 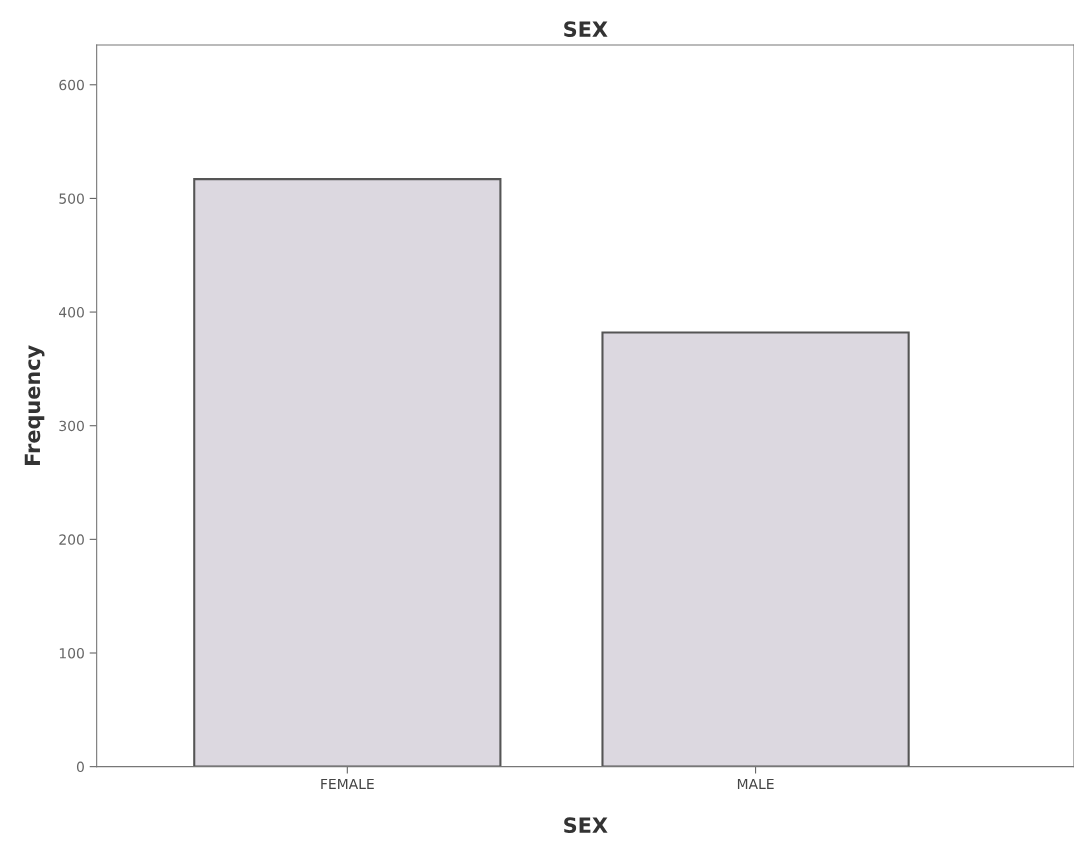 I want to click on y-tick-label: 0, so click(x=80, y=767).